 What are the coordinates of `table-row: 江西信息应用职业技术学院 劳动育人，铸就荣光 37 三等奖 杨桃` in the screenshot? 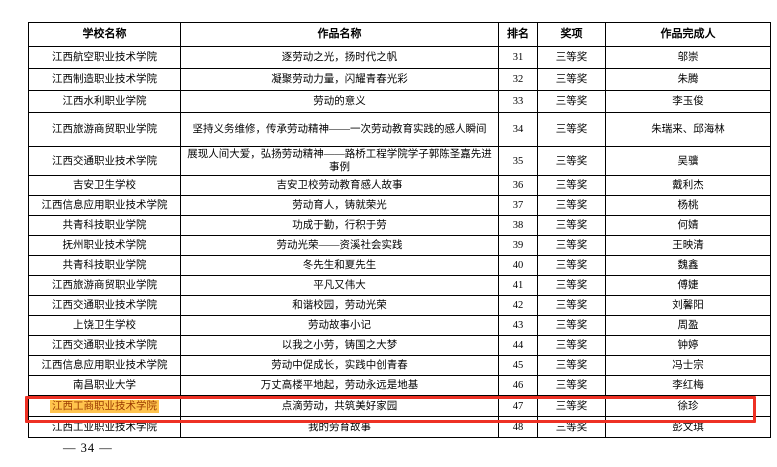 It's located at (399, 205).